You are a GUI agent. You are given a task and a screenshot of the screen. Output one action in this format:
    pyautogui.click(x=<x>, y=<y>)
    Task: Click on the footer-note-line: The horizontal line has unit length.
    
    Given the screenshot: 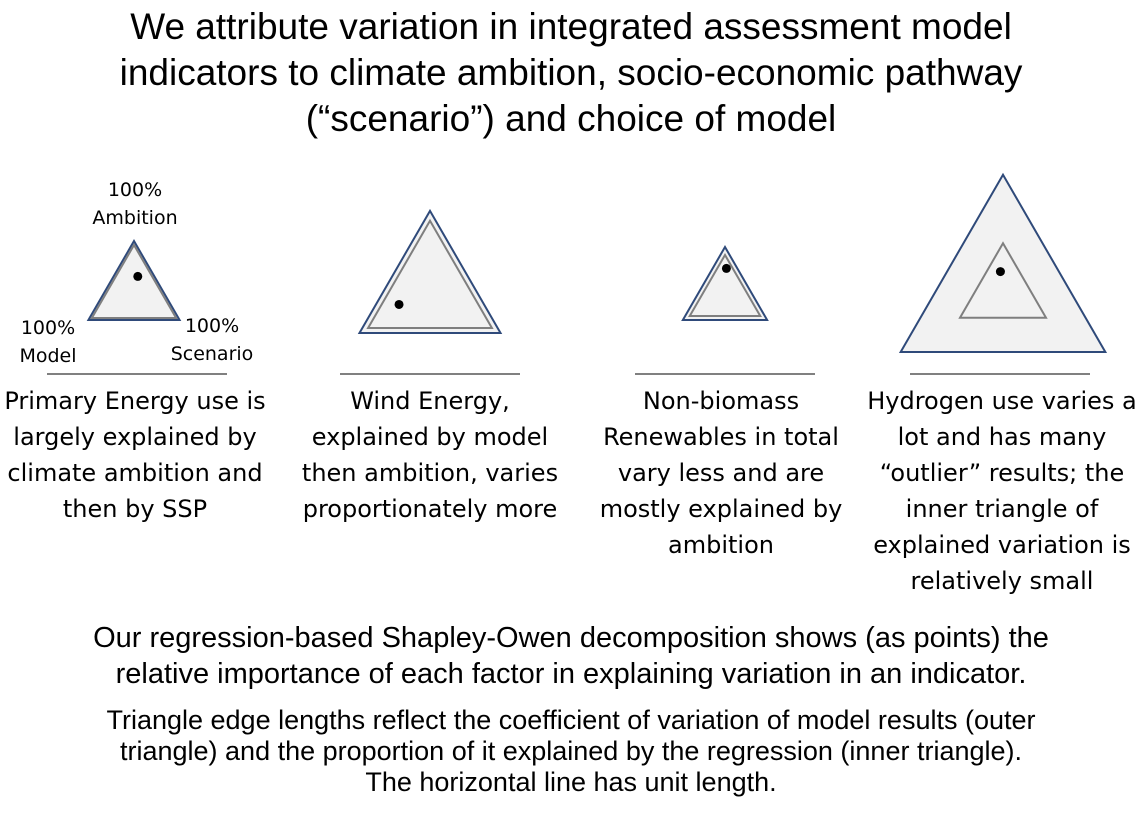 What is the action you would take?
    pyautogui.click(x=571, y=782)
    